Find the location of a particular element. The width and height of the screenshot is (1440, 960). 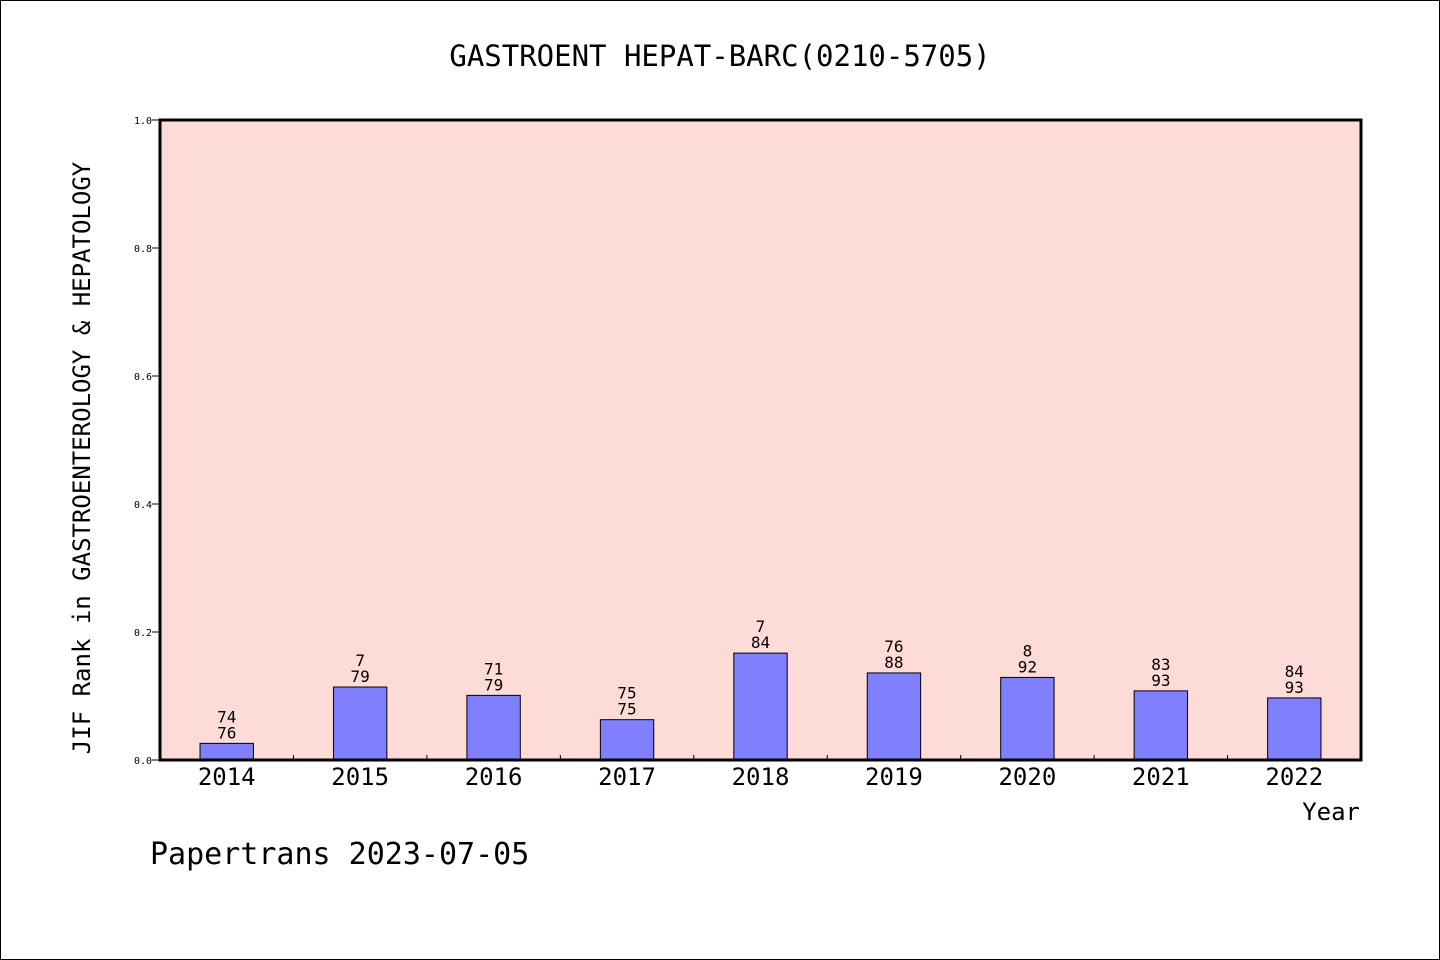

x-tick-label: 2018 is located at coordinates (761, 777).